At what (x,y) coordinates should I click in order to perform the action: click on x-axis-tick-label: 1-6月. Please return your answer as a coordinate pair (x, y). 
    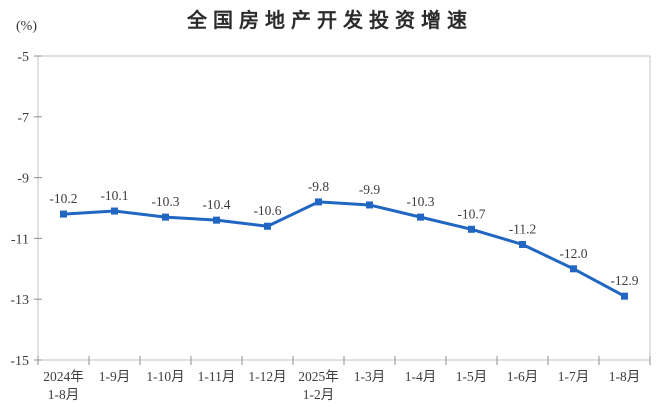
    Looking at the image, I should click on (523, 376).